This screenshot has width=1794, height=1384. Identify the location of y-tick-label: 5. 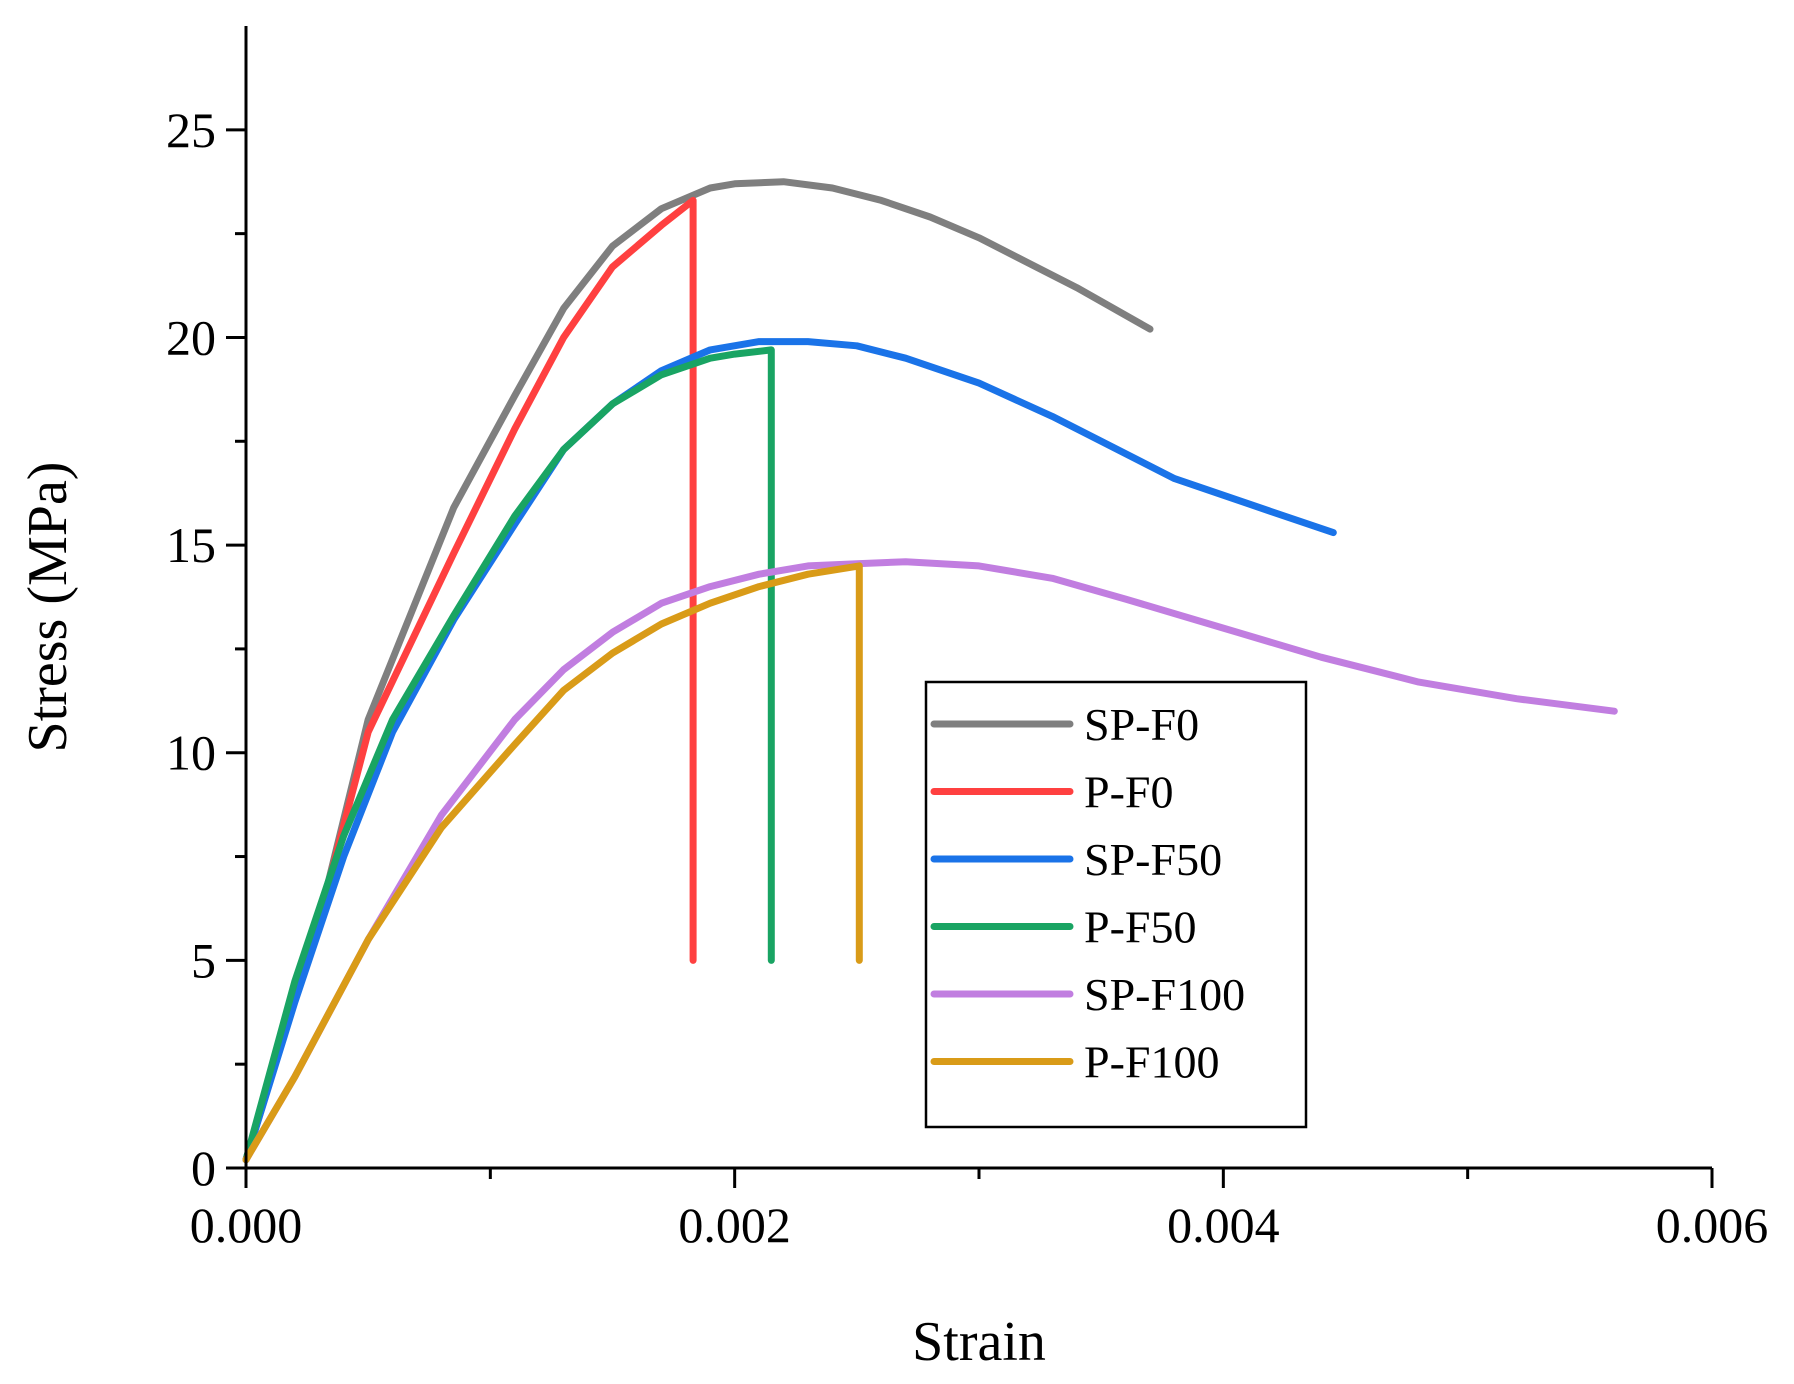
(203, 960).